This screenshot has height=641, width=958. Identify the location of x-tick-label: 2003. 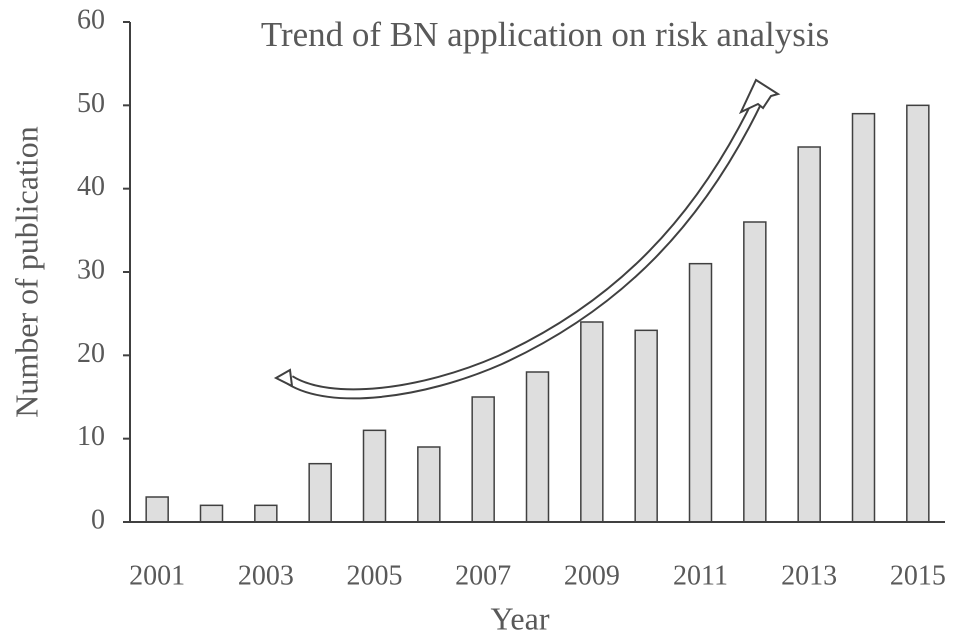
(266, 575).